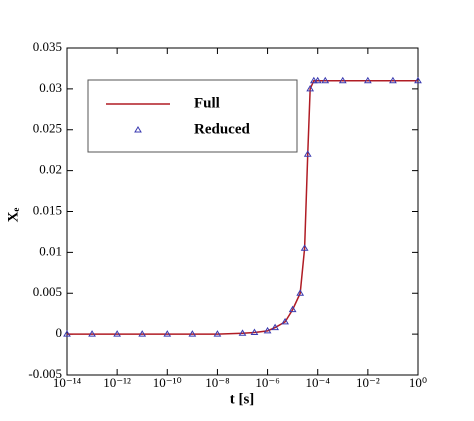 The width and height of the screenshot is (474, 421). What do you see at coordinates (138, 129) in the screenshot?
I see `legend-swatch` at bounding box center [138, 129].